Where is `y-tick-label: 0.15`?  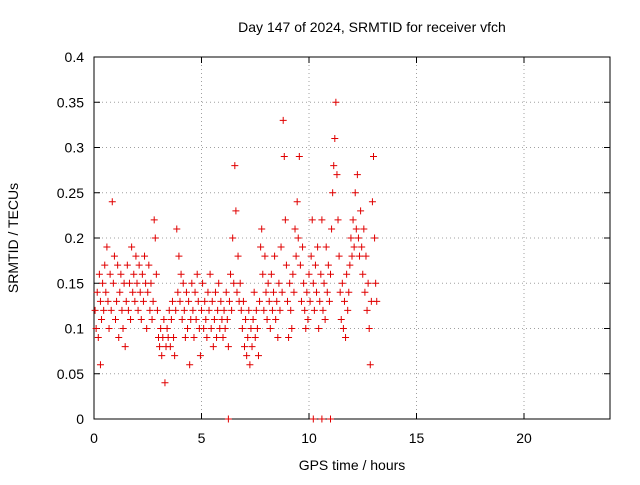
y-tick-label: 0.15 is located at coordinates (70, 283).